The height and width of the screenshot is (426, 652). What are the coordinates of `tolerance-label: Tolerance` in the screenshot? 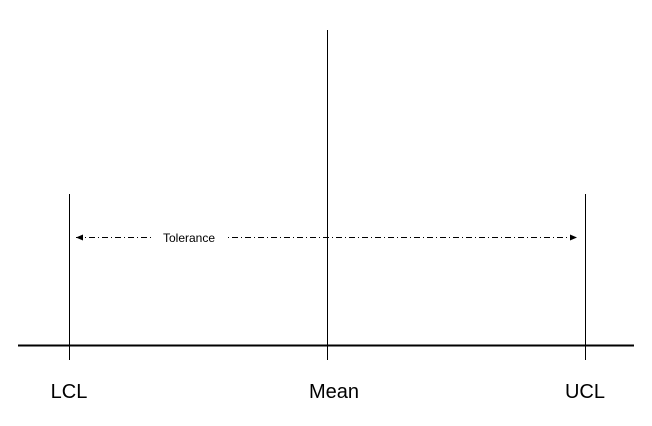 It's located at (189, 238).